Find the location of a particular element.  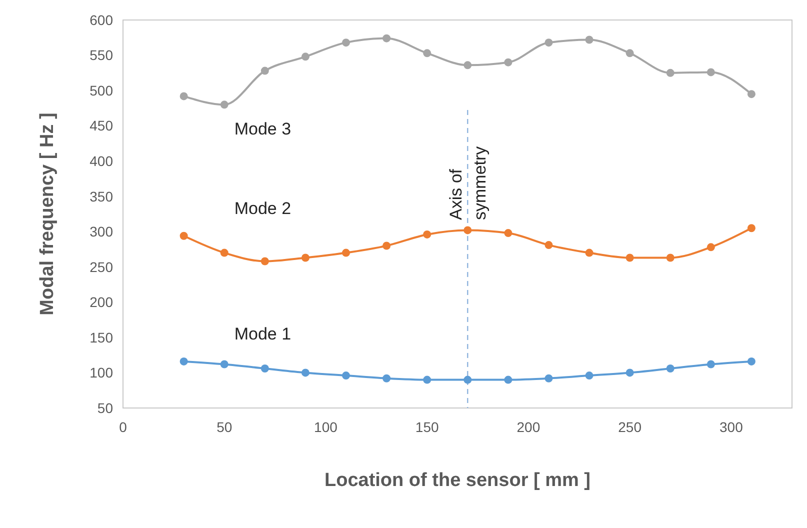

series-label: Mode 3 is located at coordinates (263, 129).